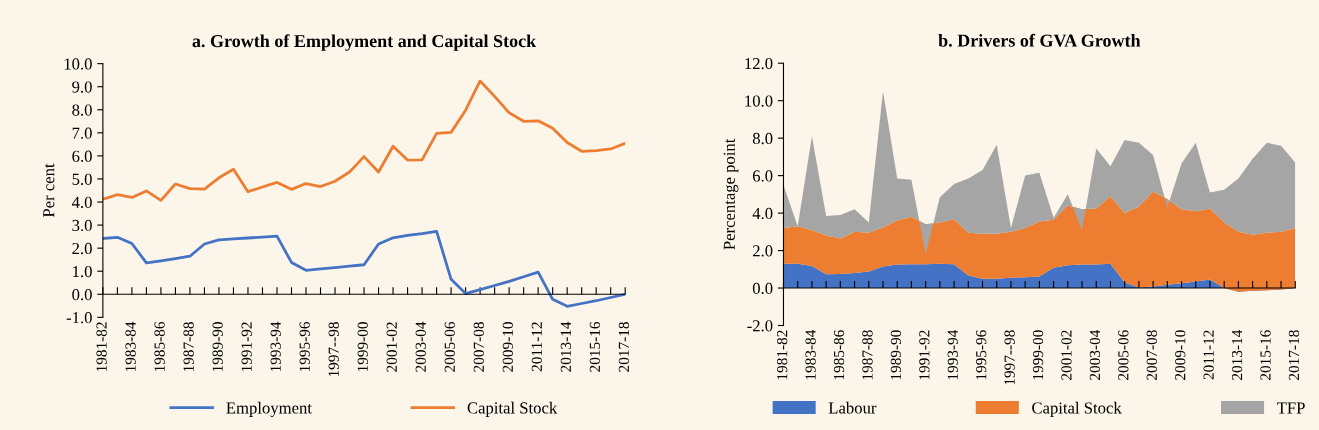 The height and width of the screenshot is (430, 1319). I want to click on y-tick-label: 3.0, so click(82, 225).